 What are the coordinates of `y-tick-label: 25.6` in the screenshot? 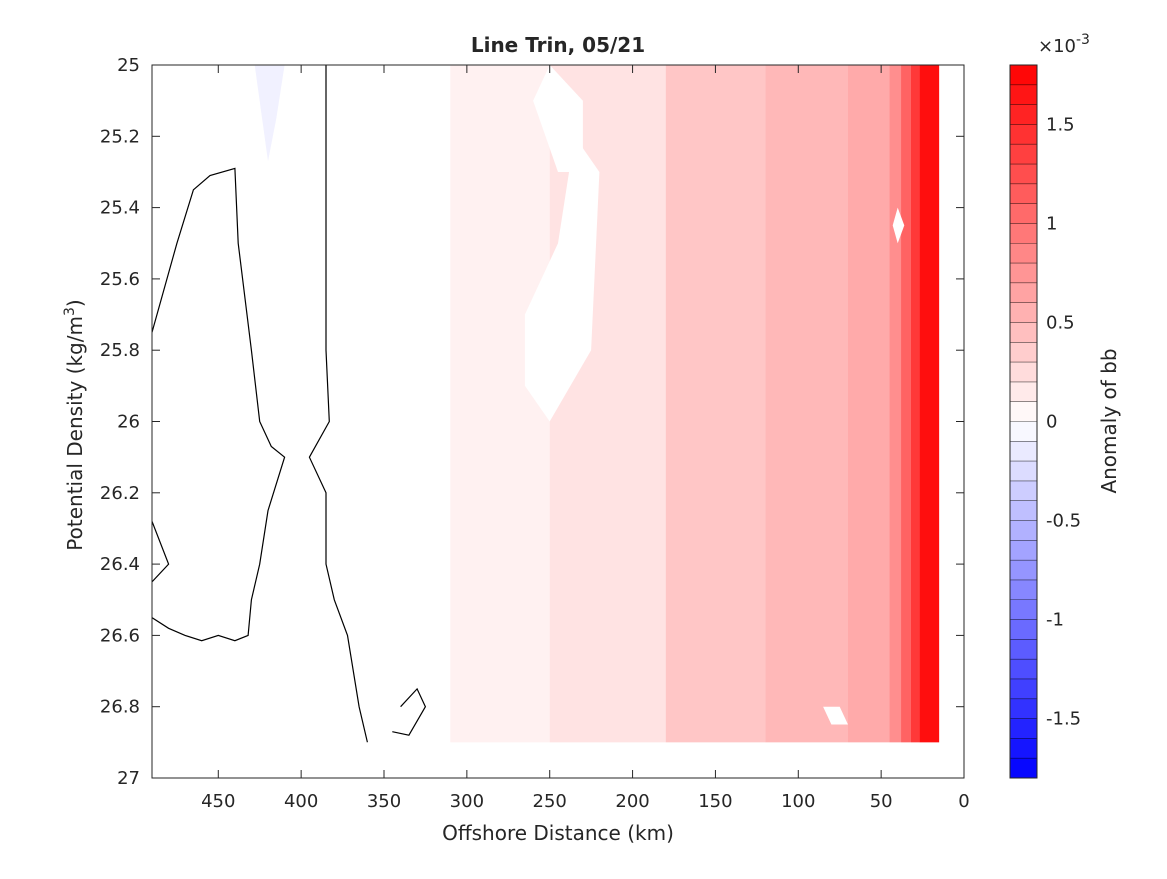 It's located at (120, 279).